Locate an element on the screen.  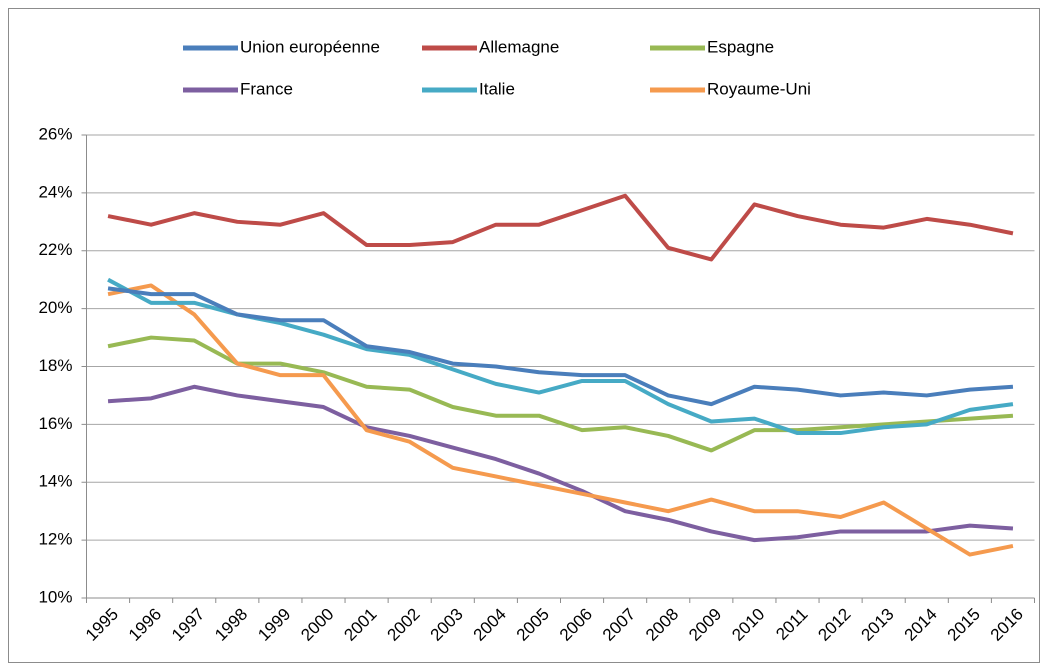
y-tick-label: 12% is located at coordinates (55, 539).